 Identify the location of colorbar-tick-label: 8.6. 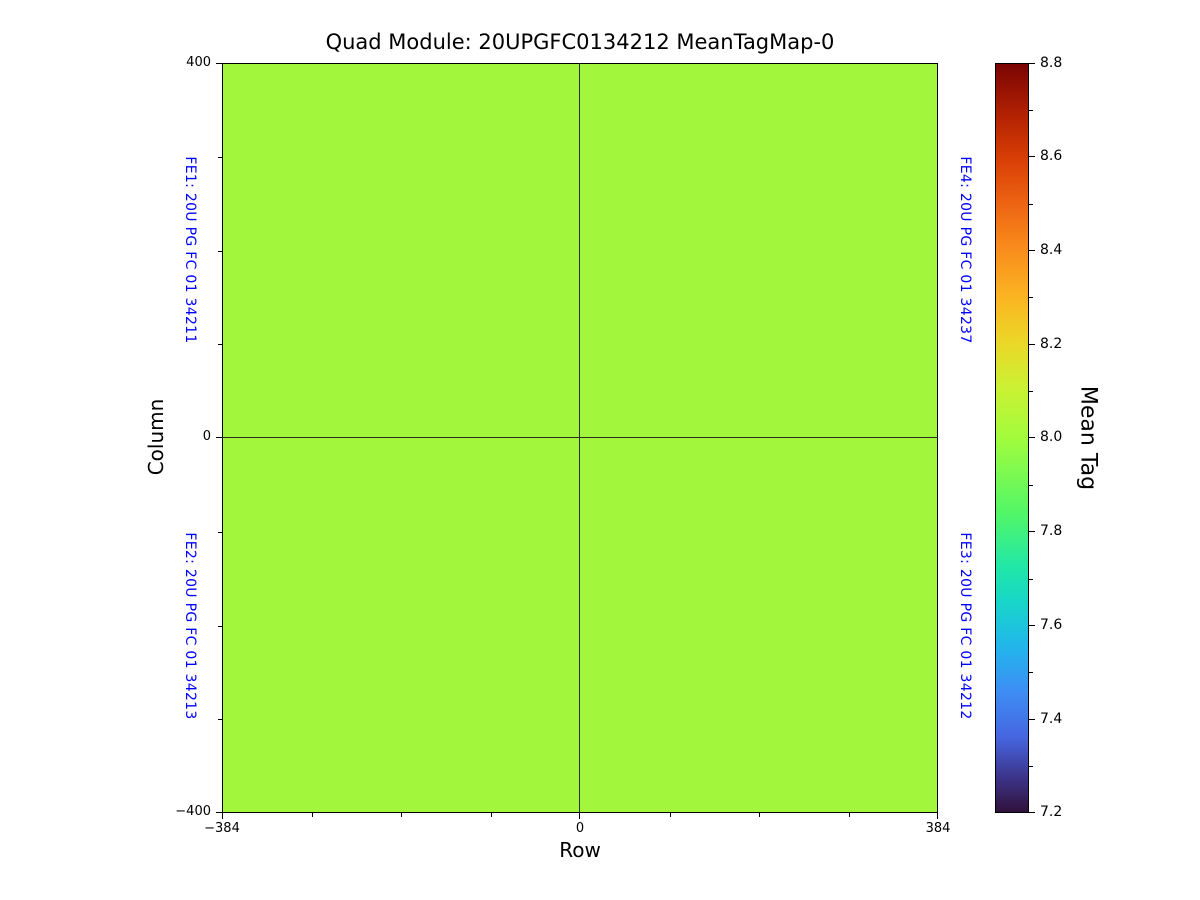
(1051, 156).